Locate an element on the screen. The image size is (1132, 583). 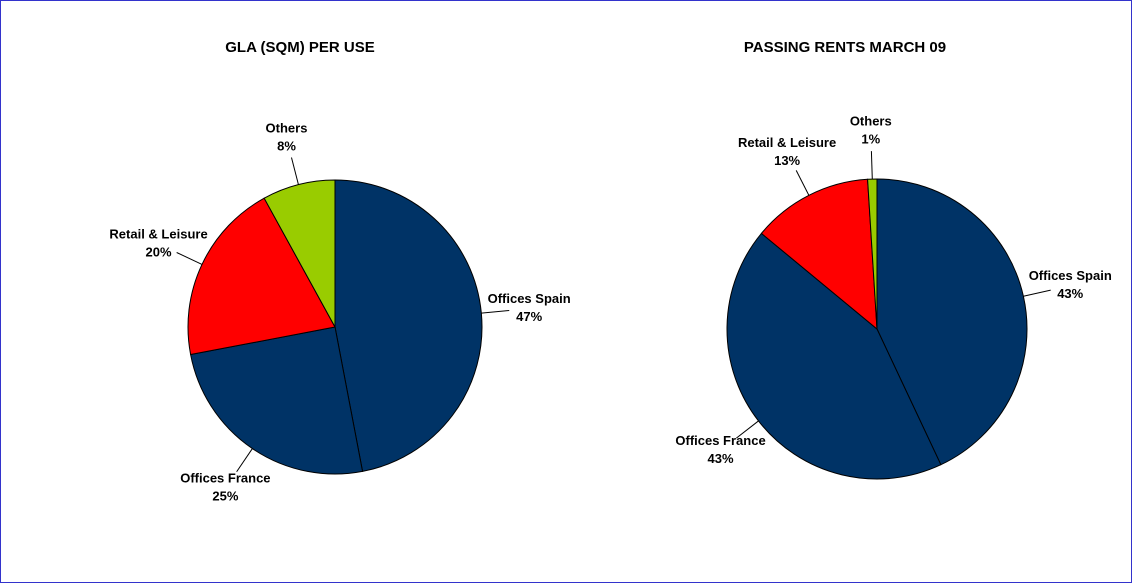
chart-title: PASSING RENTS MARCH 09 is located at coordinates (845, 47).